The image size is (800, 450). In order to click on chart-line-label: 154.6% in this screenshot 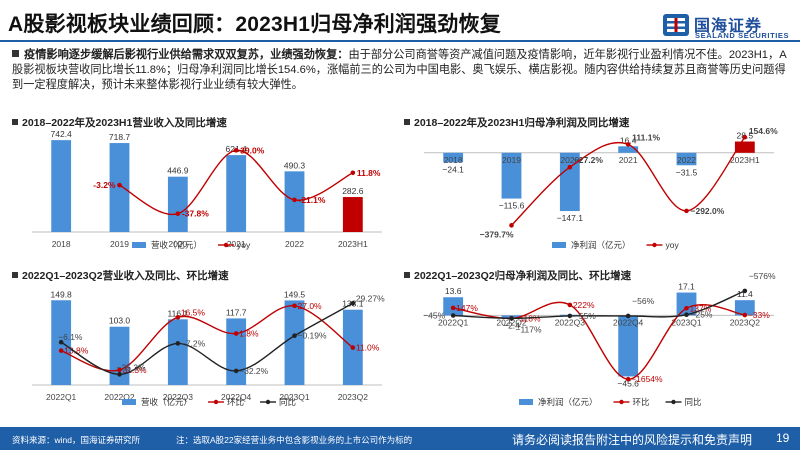, I will do `click(763, 131)`.